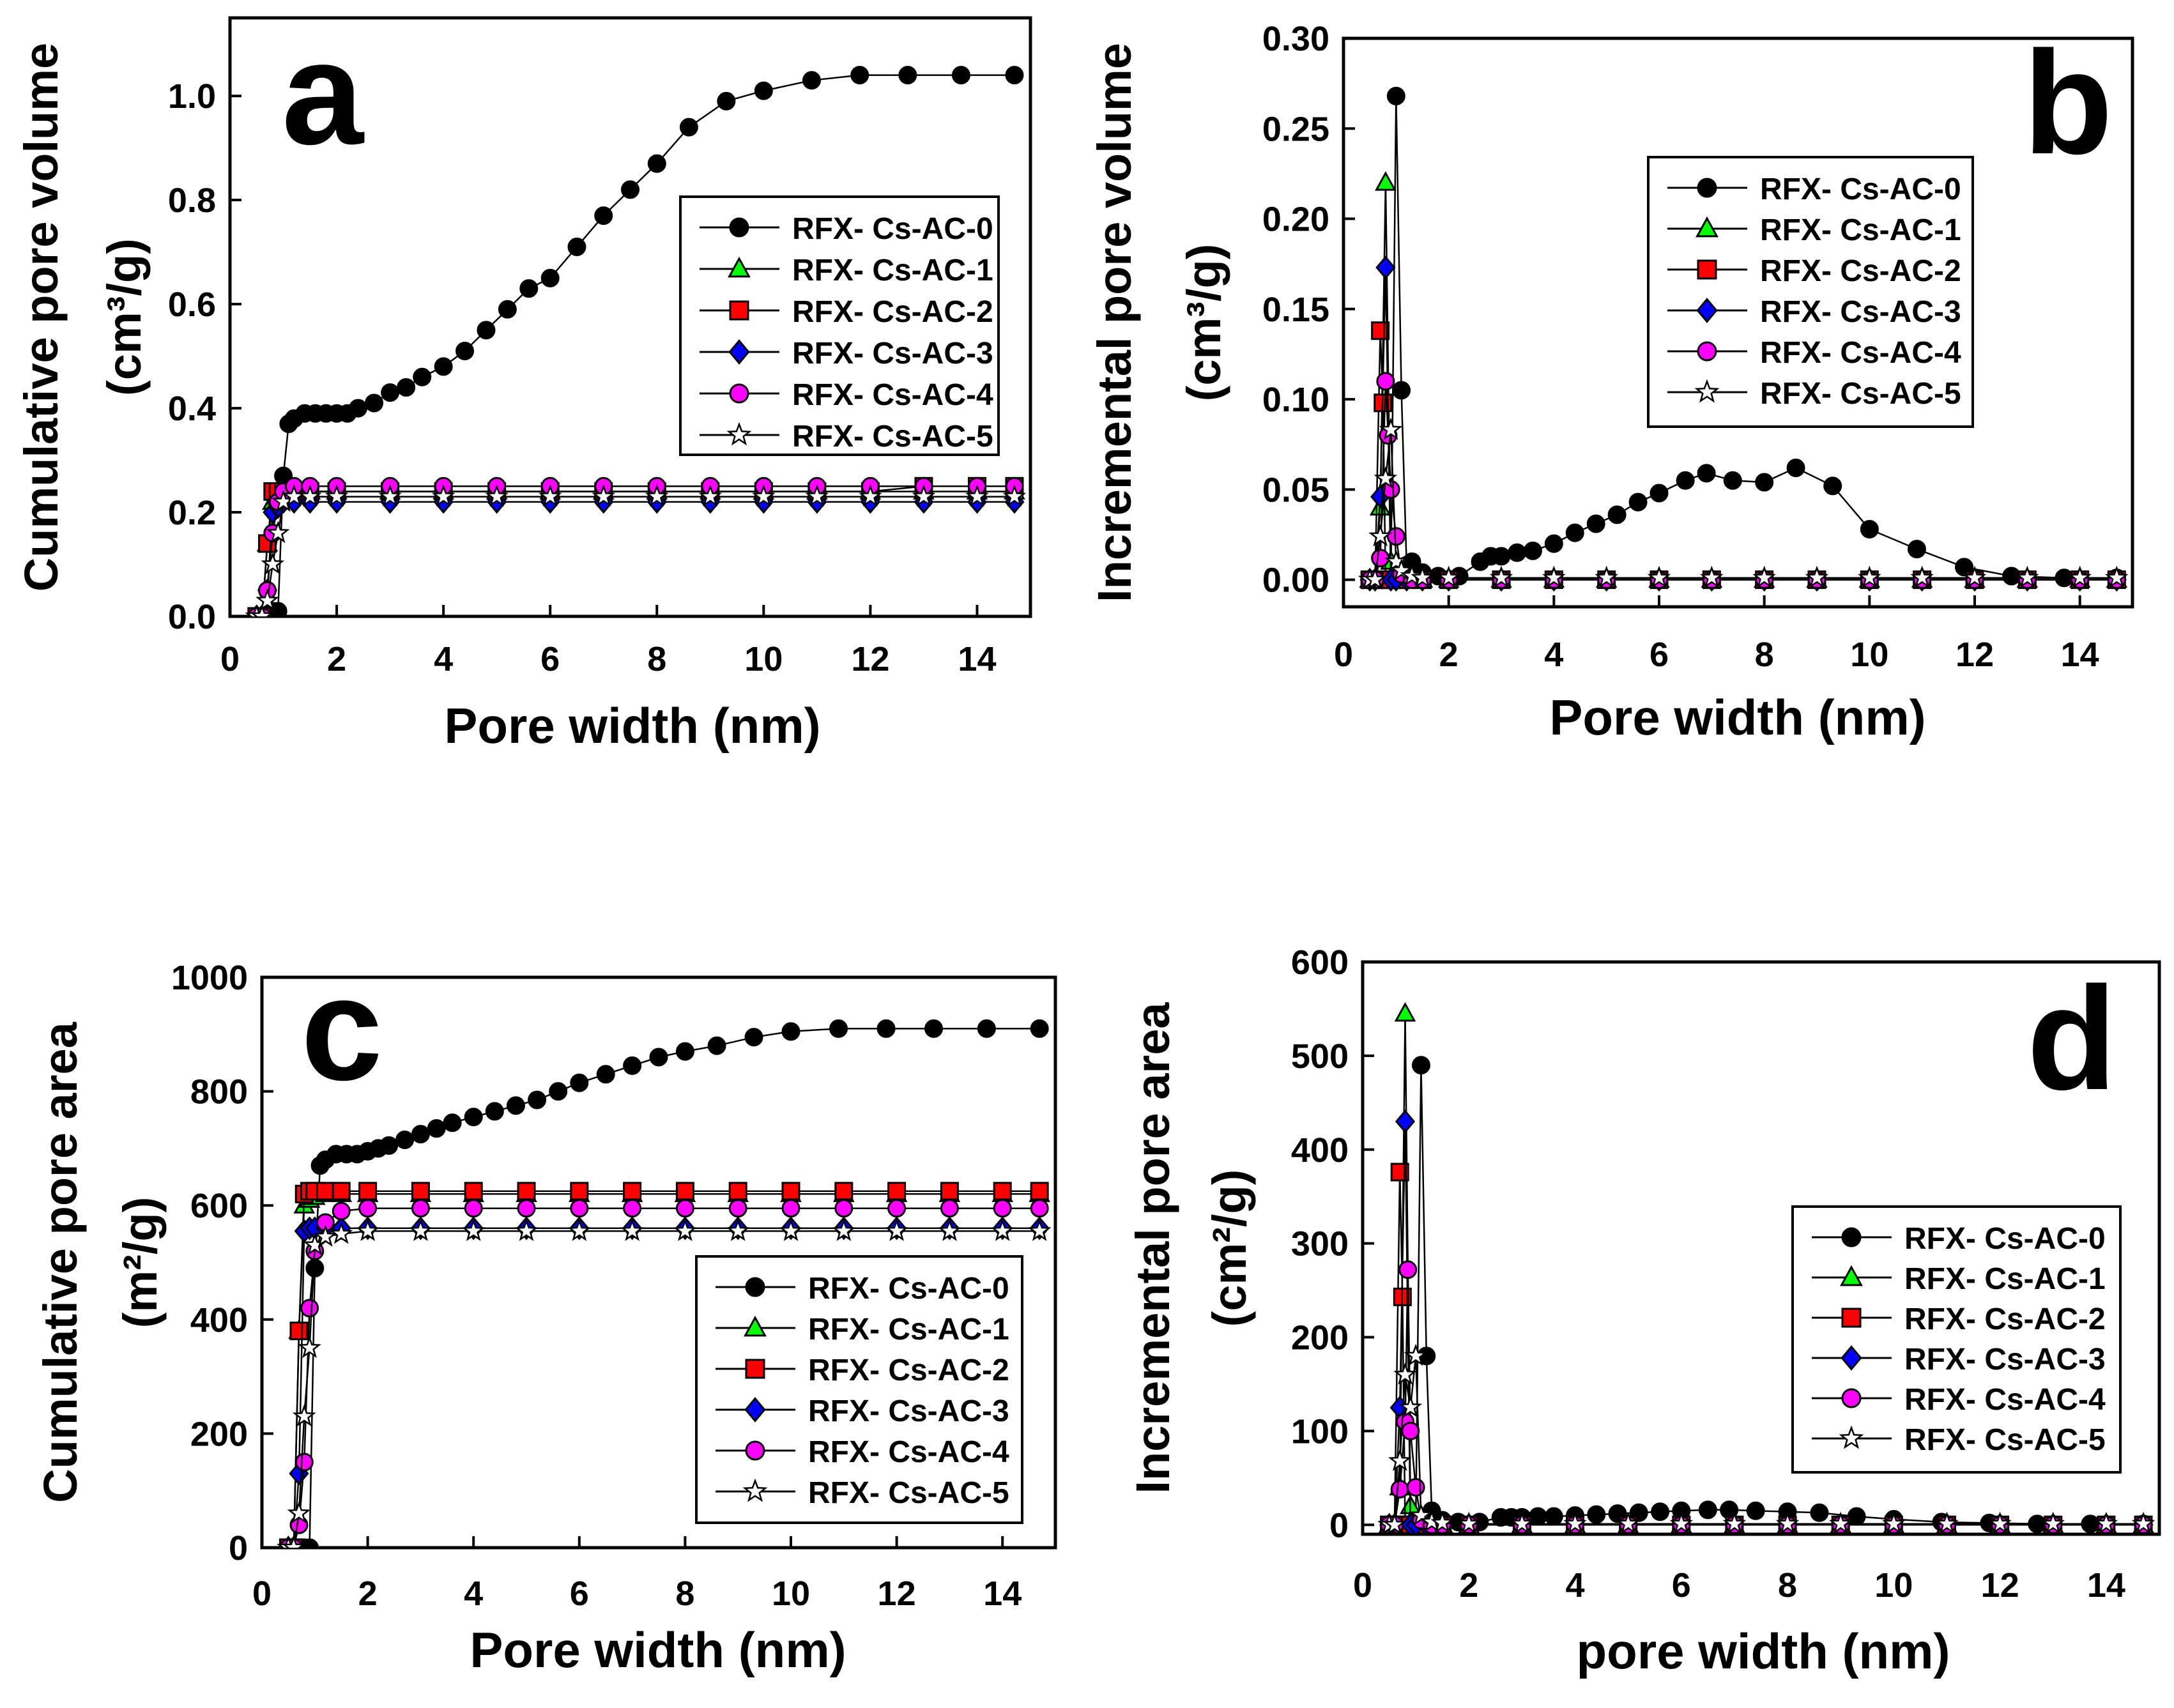 Image resolution: width=2174 pixels, height=1708 pixels. What do you see at coordinates (2005, 1440) in the screenshot?
I see `legend-label: RFX- Cs-AC-5` at bounding box center [2005, 1440].